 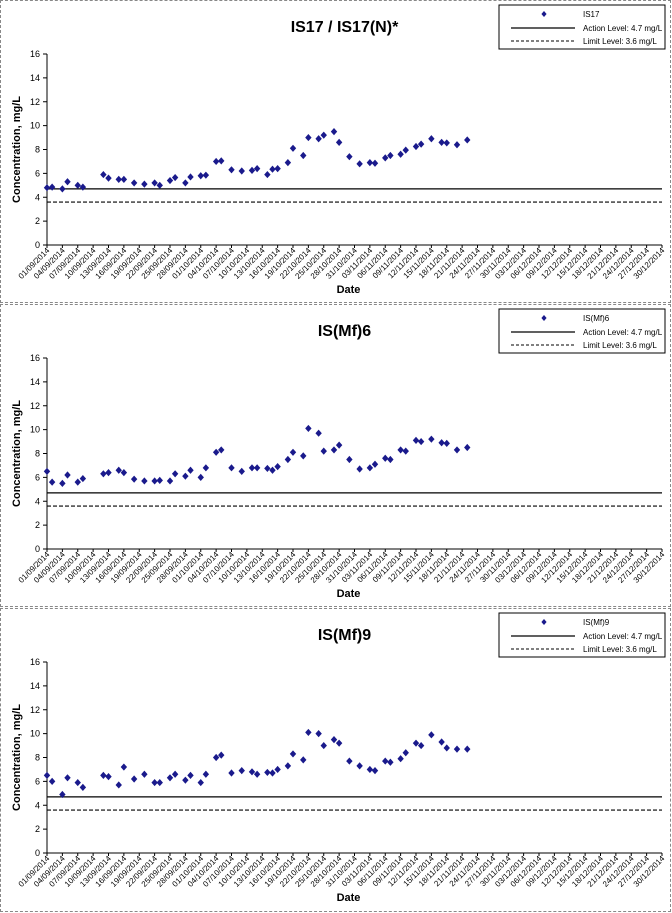 What do you see at coordinates (345, 27) in the screenshot?
I see `chart-1-title: IS17 / IS17(N)*` at bounding box center [345, 27].